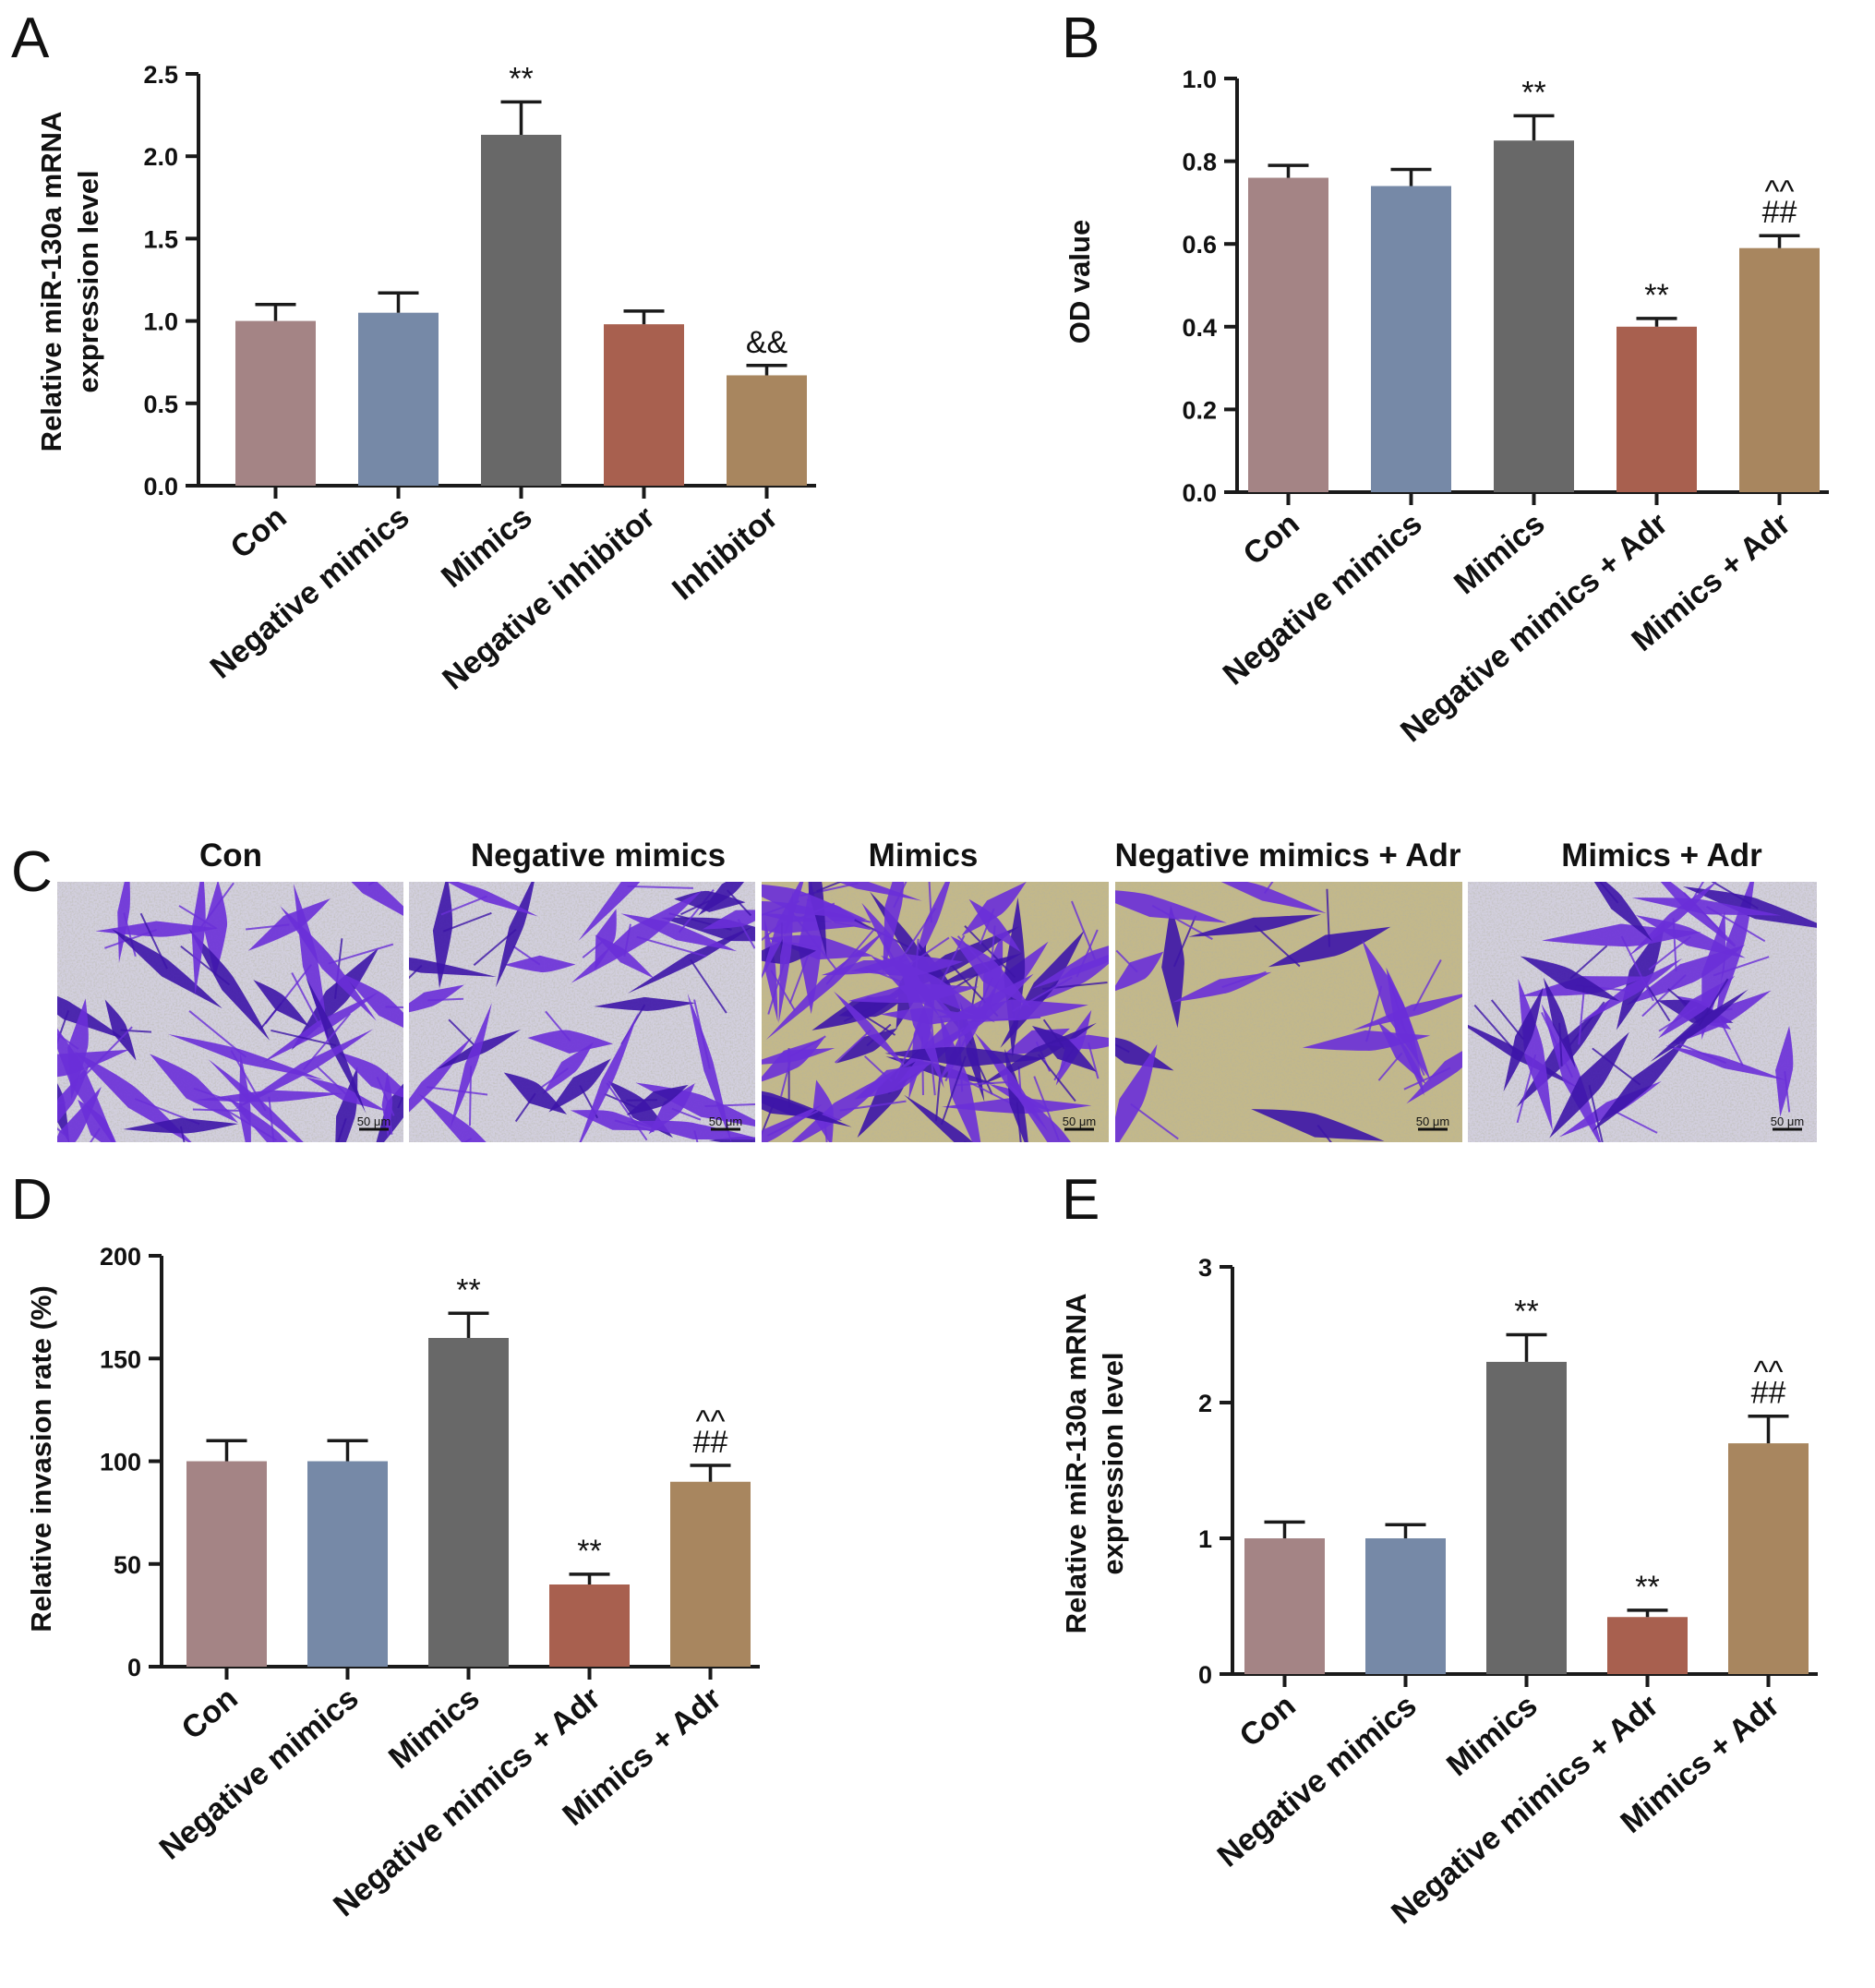  Describe the element at coordinates (32, 1200) in the screenshot. I see `panel-label-d: D` at that location.